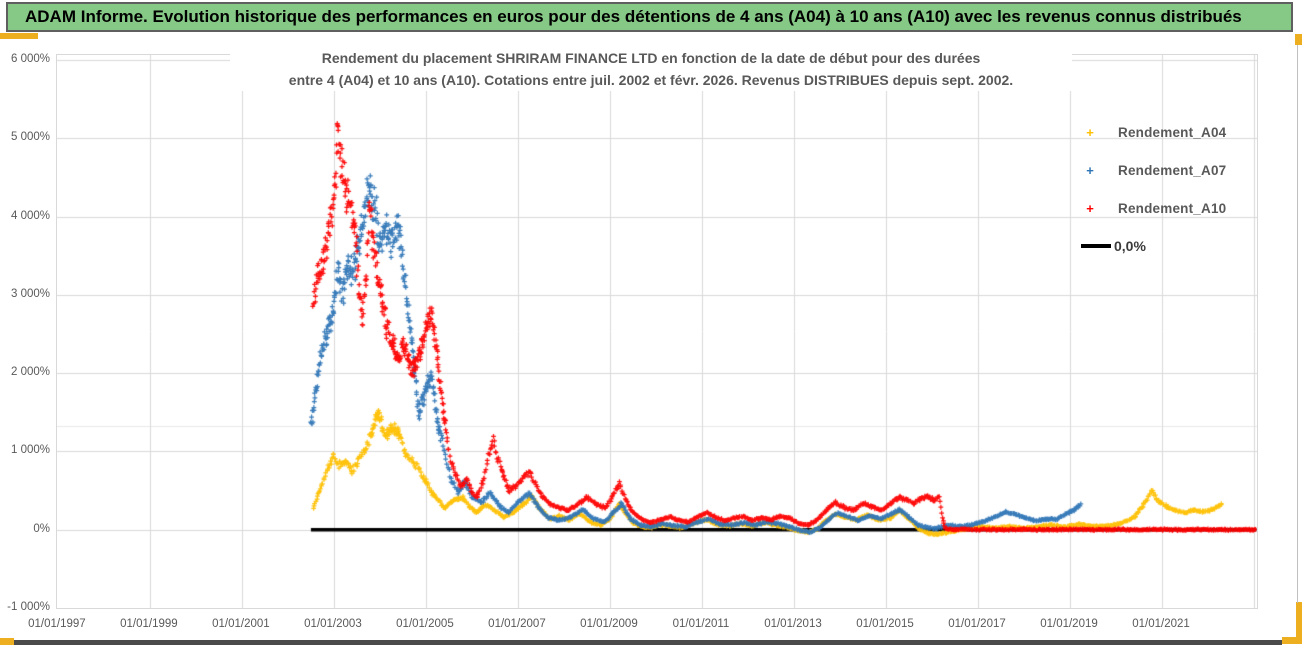 The image size is (1302, 647). What do you see at coordinates (1298, 39) in the screenshot?
I see `gold-accent-top-right` at bounding box center [1298, 39].